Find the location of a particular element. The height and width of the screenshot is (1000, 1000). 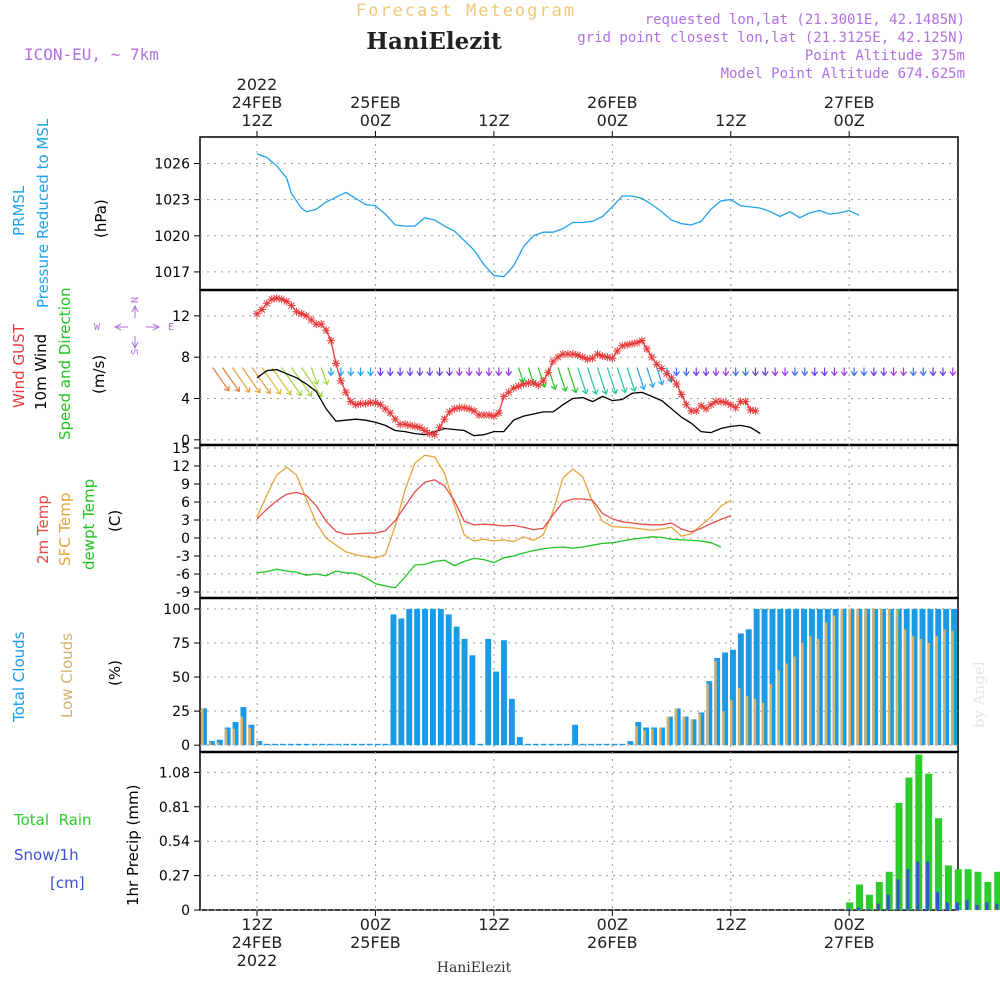

ytick-label-temperature: -3 is located at coordinates (183, 557).